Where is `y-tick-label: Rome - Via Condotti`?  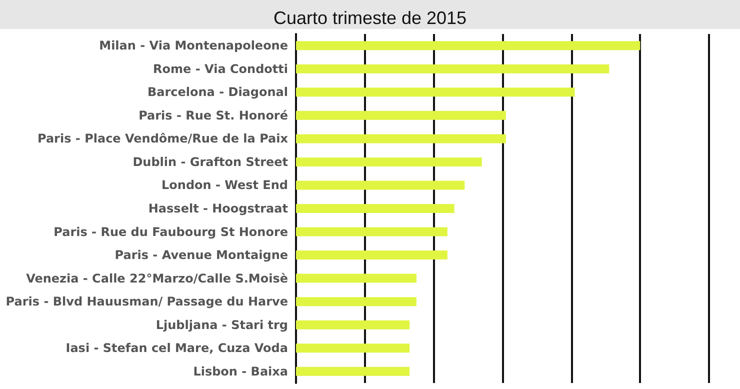
y-tick-label: Rome - Via Condotti is located at coordinates (220, 69).